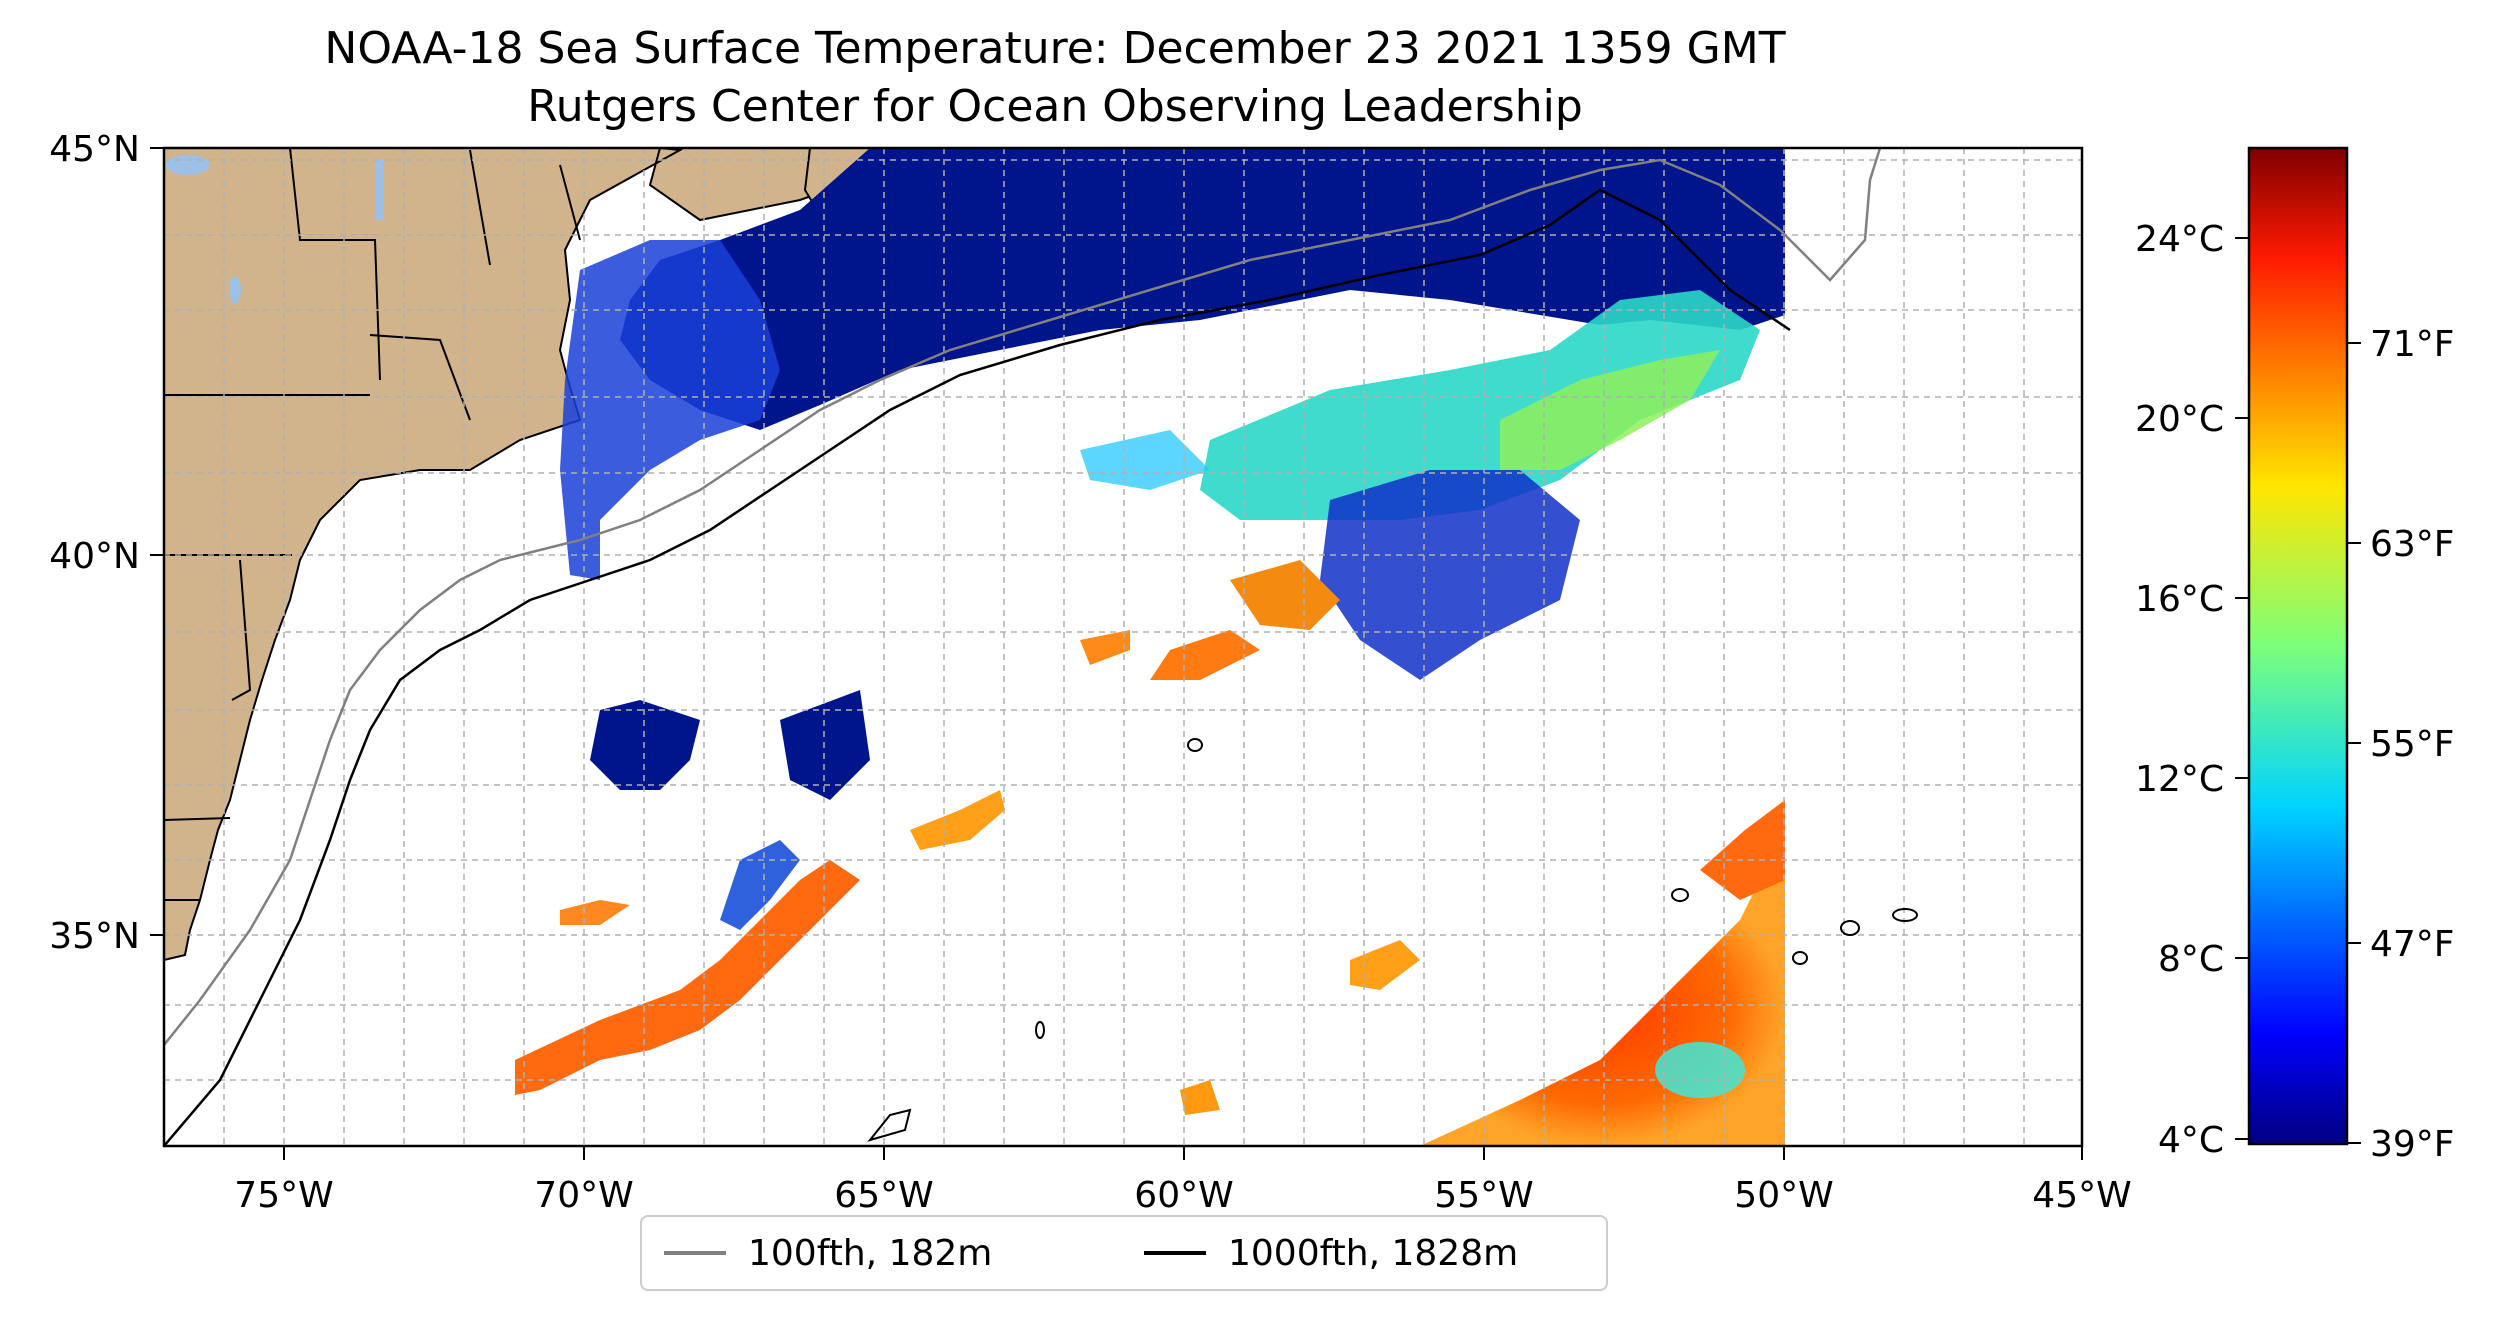 The height and width of the screenshot is (1318, 2502). Describe the element at coordinates (2179, 599) in the screenshot. I see `colorbar-celsius-label: 16°C` at that location.